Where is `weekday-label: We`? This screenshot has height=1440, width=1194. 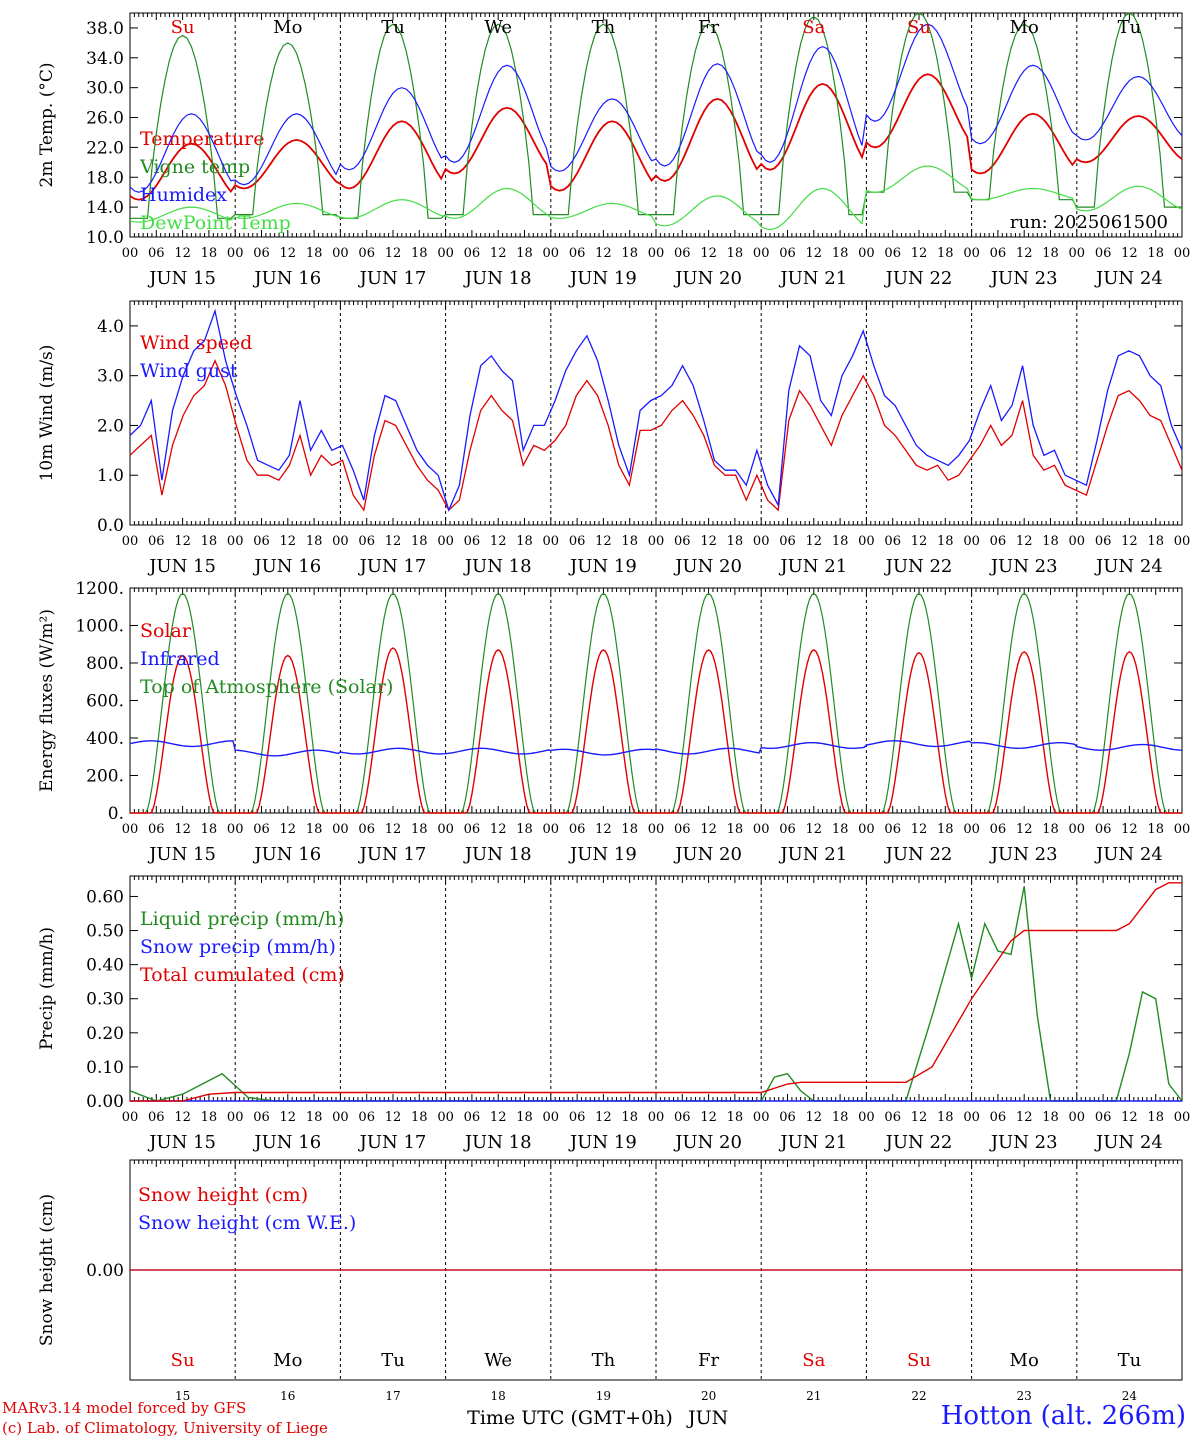
weekday-label: We is located at coordinates (498, 1360).